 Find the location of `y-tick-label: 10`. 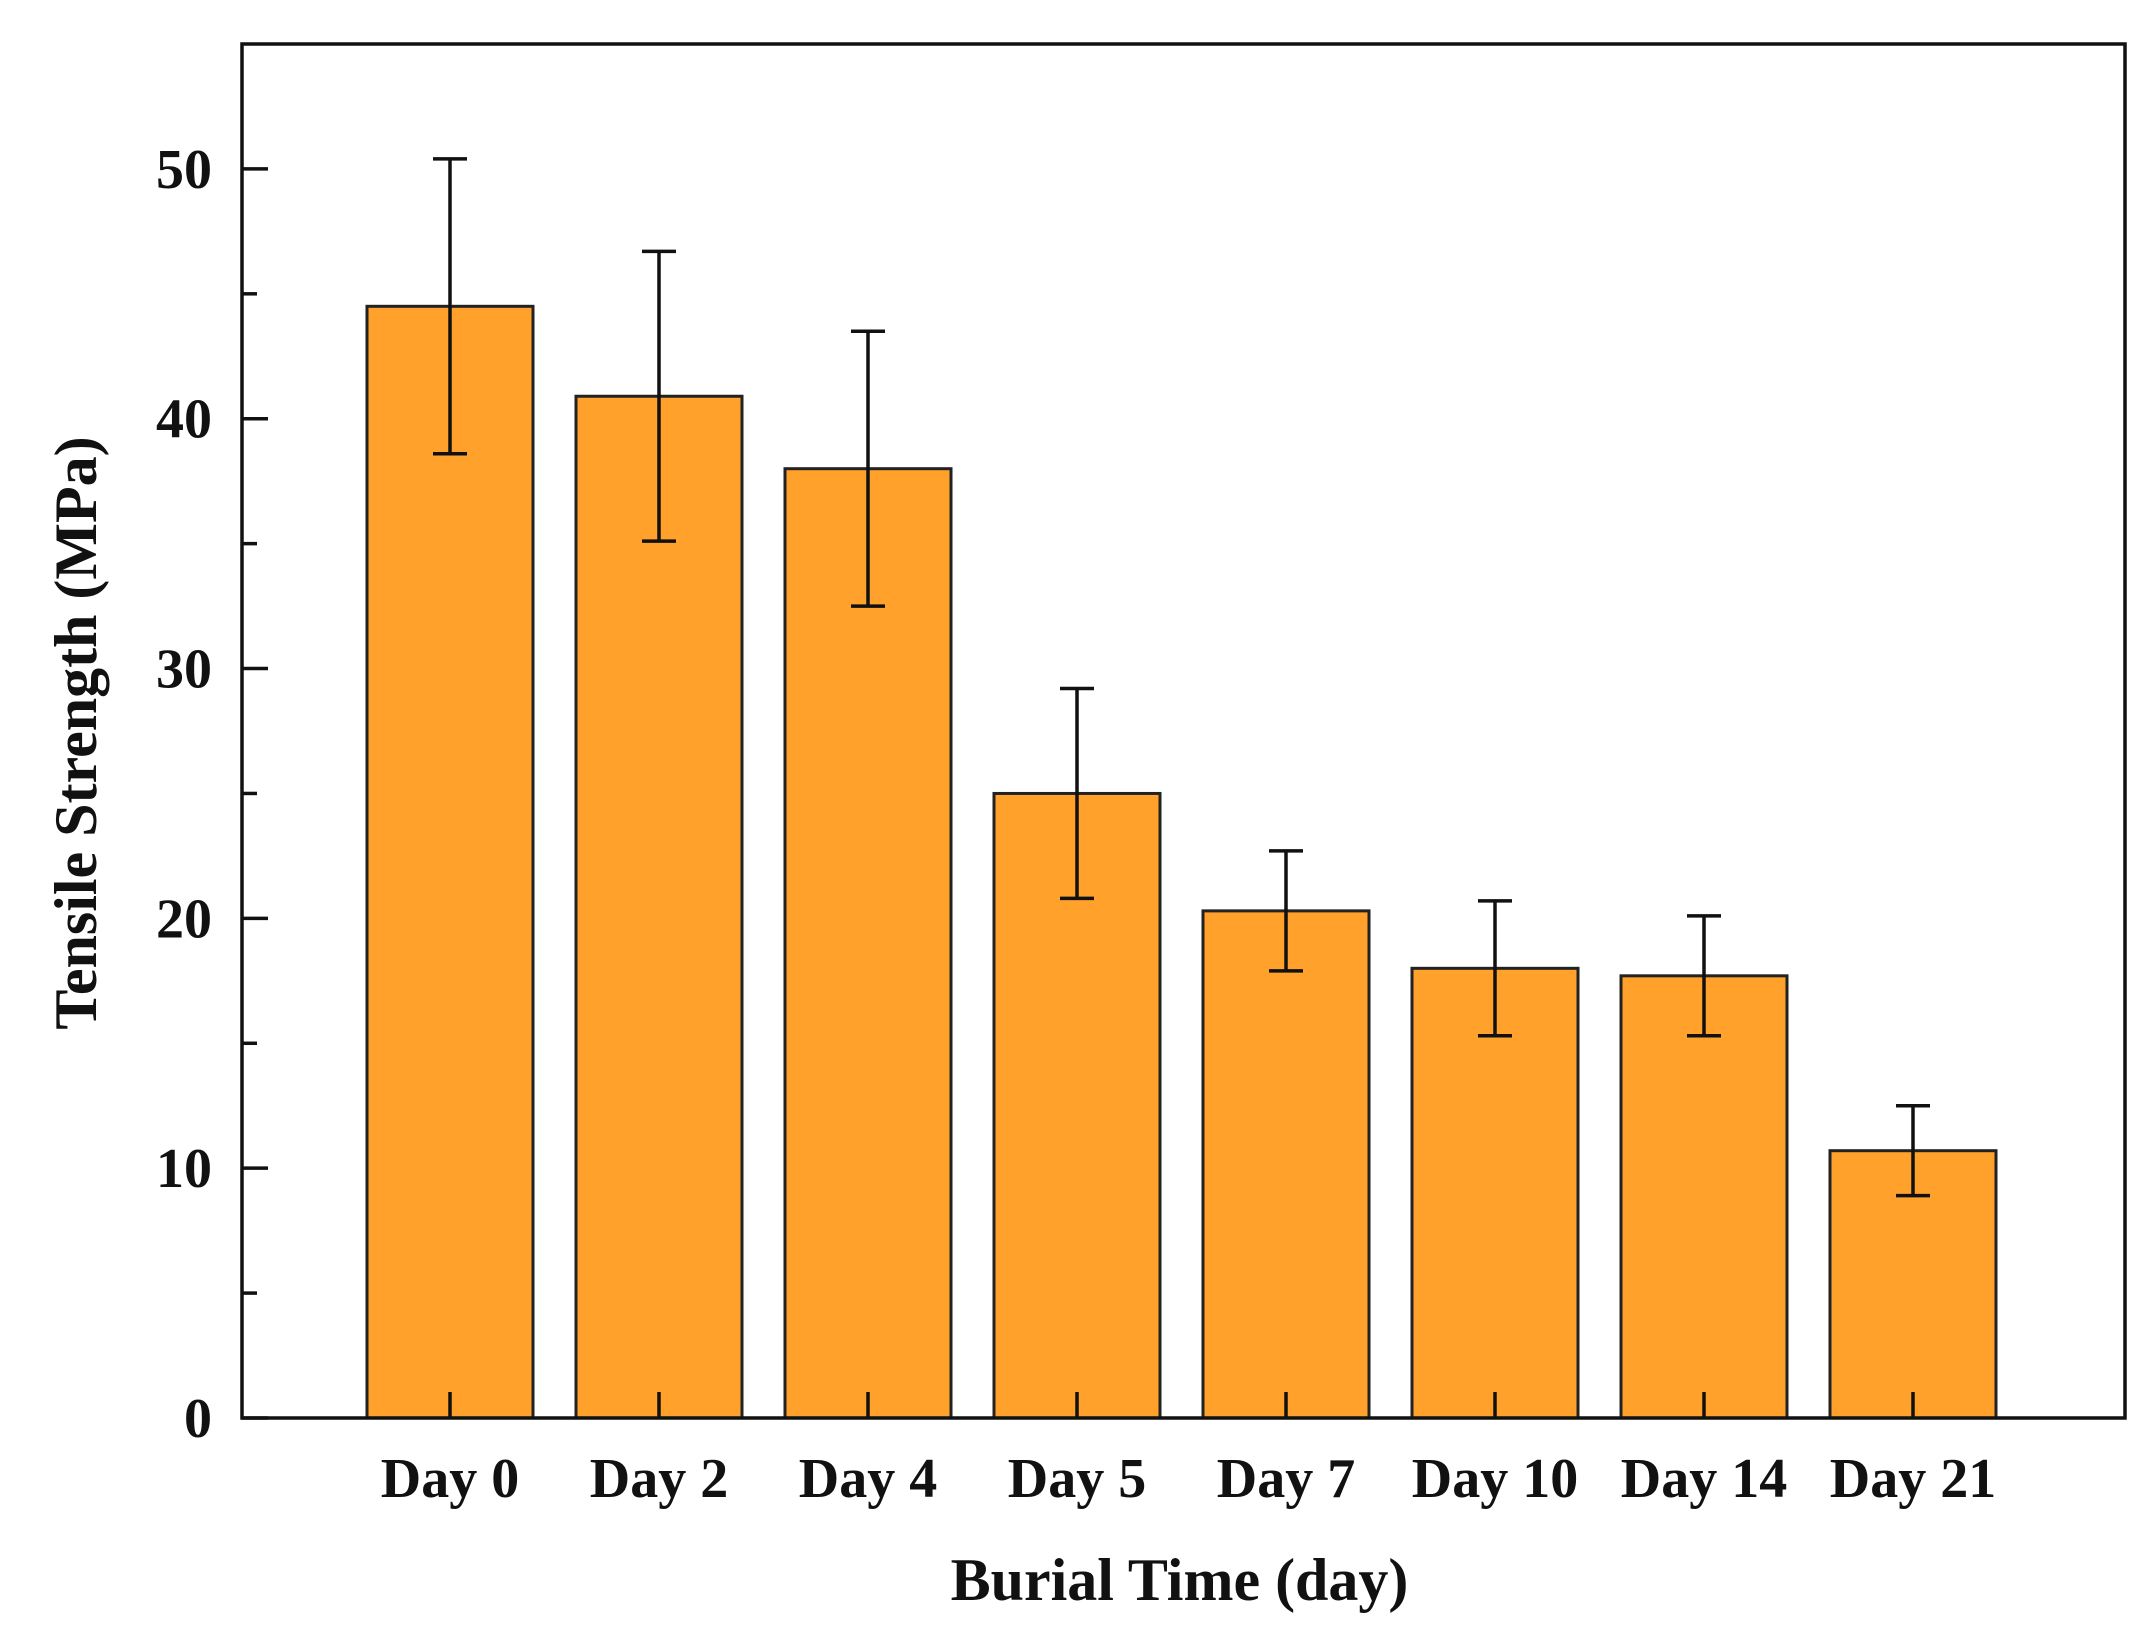

y-tick-label: 10 is located at coordinates (184, 1169).